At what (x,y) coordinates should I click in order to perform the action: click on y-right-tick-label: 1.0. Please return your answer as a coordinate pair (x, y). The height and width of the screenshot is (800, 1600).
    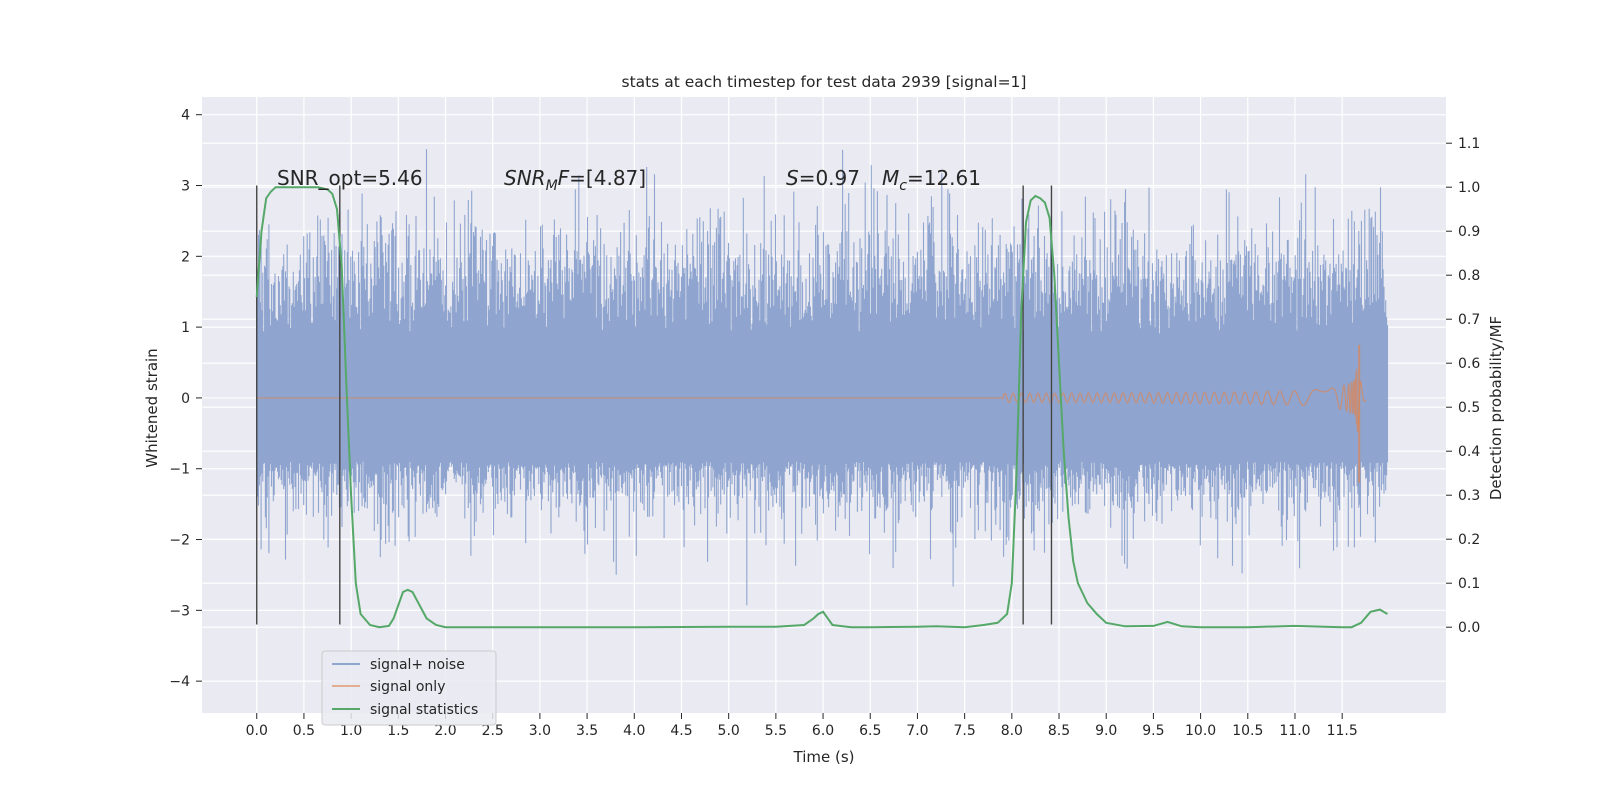
    Looking at the image, I should click on (1469, 188).